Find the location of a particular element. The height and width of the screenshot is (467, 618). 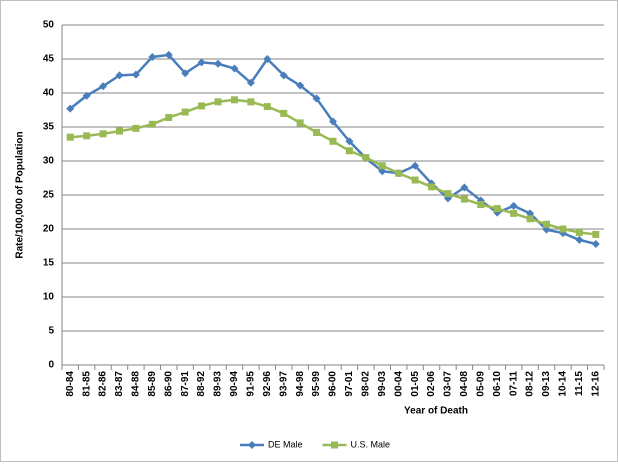

x-tick-label: 12-16 is located at coordinates (595, 384).